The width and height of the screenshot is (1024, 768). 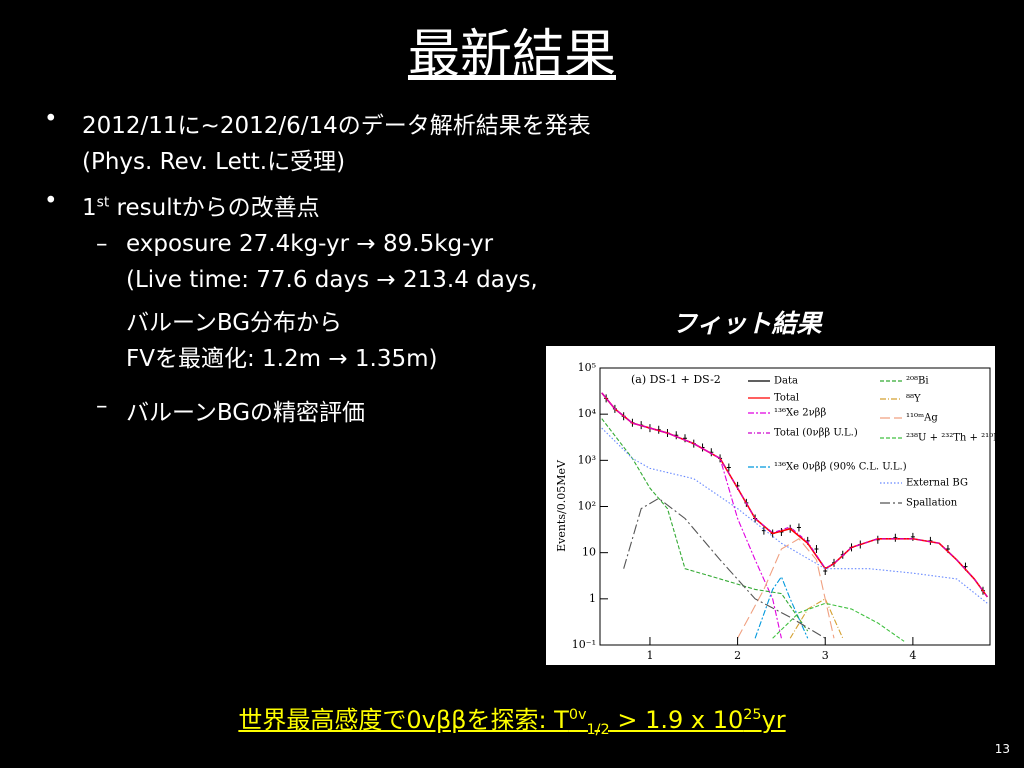 What do you see at coordinates (592, 598) in the screenshot?
I see `y-tick-label: 1` at bounding box center [592, 598].